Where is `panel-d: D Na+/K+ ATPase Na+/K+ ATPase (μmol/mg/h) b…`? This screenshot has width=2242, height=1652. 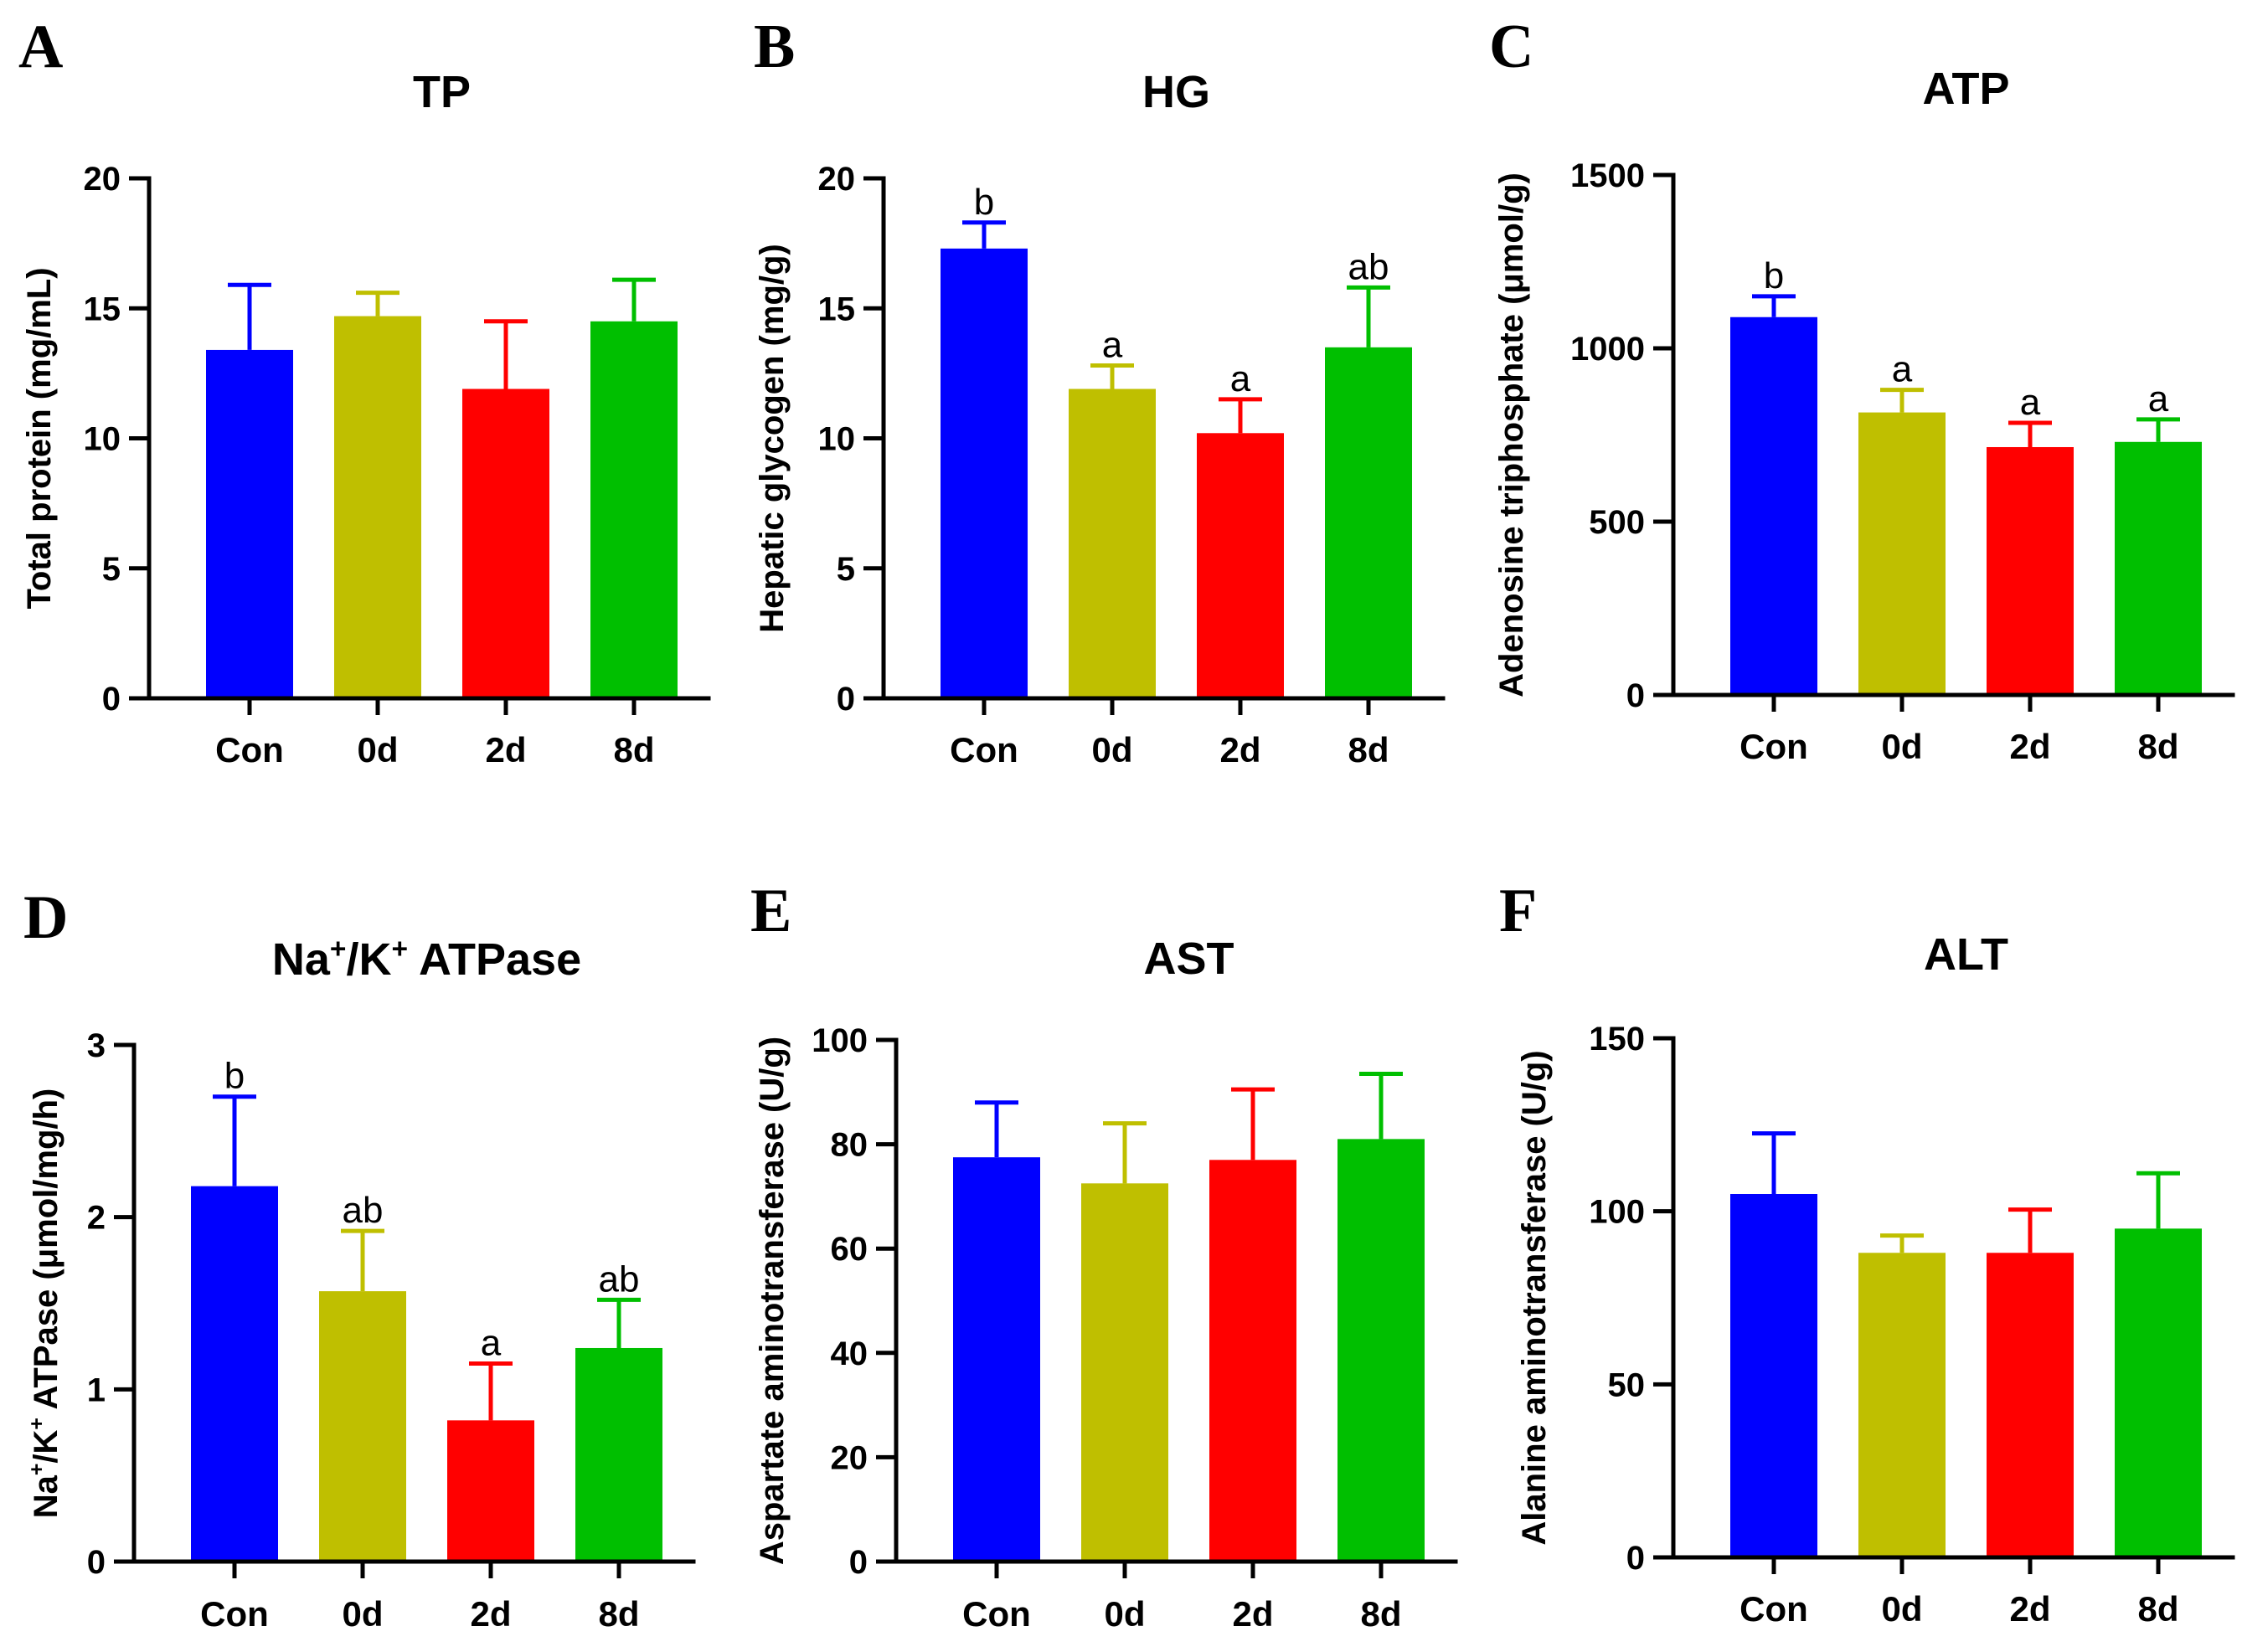 panel-d: D Na+/K+ ATPase Na+/K+ ATPase (μmol/mg/h) b… is located at coordinates (359, 1258).